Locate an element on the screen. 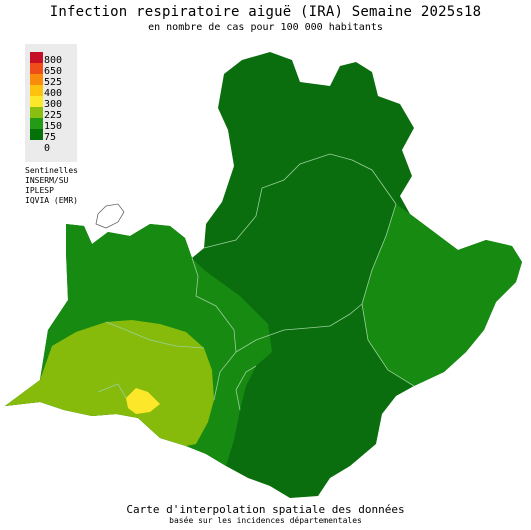 Image resolution: width=531 pixels, height=530 pixels. source-iqvia: IQVIA (EMR) is located at coordinates (51, 200).